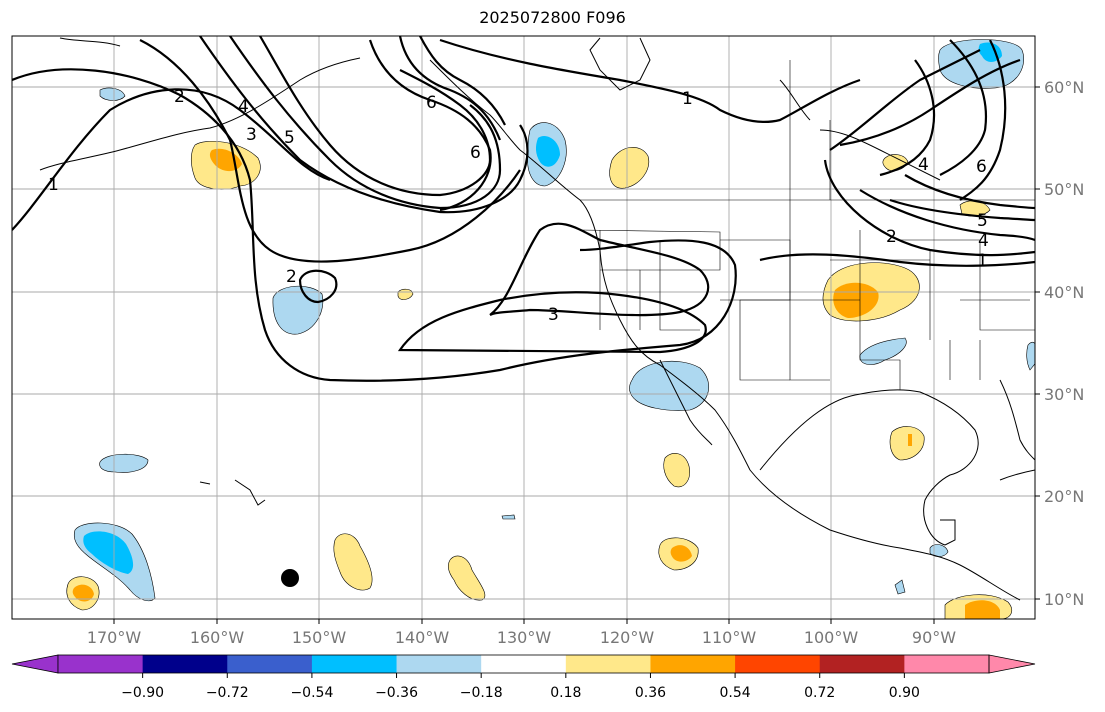 The image size is (1105, 712). I want to click on lon-label: 90°W, so click(934, 637).